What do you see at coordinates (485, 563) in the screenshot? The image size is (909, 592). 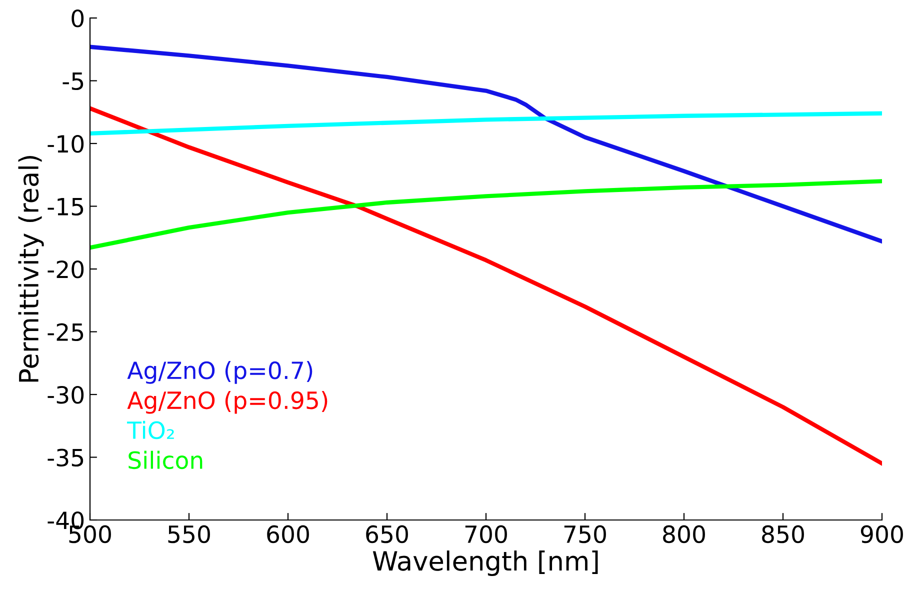 I see `x-axis-title: Wavelength [nm]` at bounding box center [485, 563].